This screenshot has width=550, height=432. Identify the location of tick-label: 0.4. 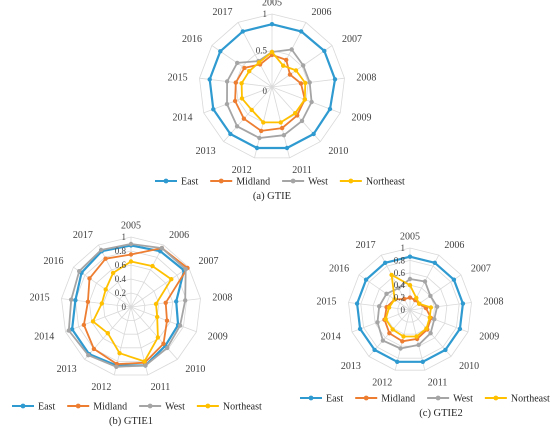
(121, 279).